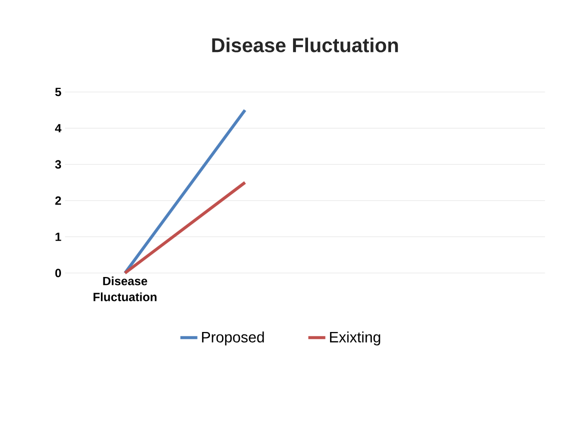  What do you see at coordinates (355, 338) in the screenshot?
I see `legend-label: Exixting` at bounding box center [355, 338].